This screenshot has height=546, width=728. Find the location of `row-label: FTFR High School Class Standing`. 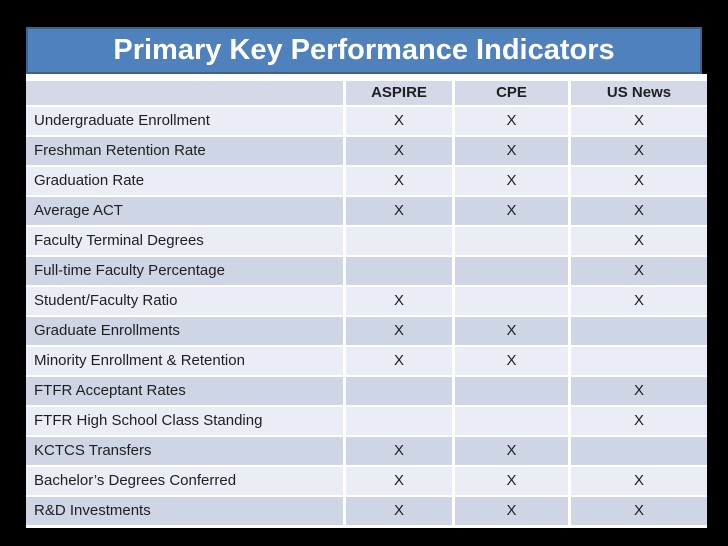

row-label: FTFR High School Class Standing is located at coordinates (184, 421).